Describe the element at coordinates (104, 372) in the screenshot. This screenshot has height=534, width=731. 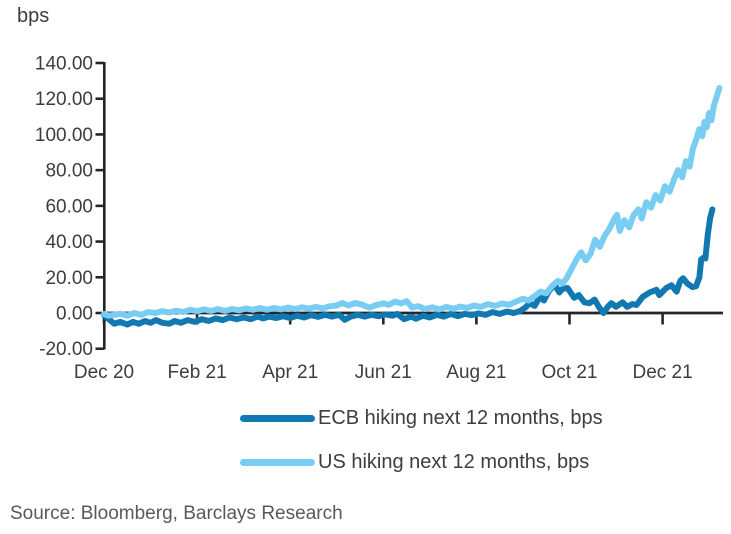
I see `x-tick-label: Dec 20` at that location.